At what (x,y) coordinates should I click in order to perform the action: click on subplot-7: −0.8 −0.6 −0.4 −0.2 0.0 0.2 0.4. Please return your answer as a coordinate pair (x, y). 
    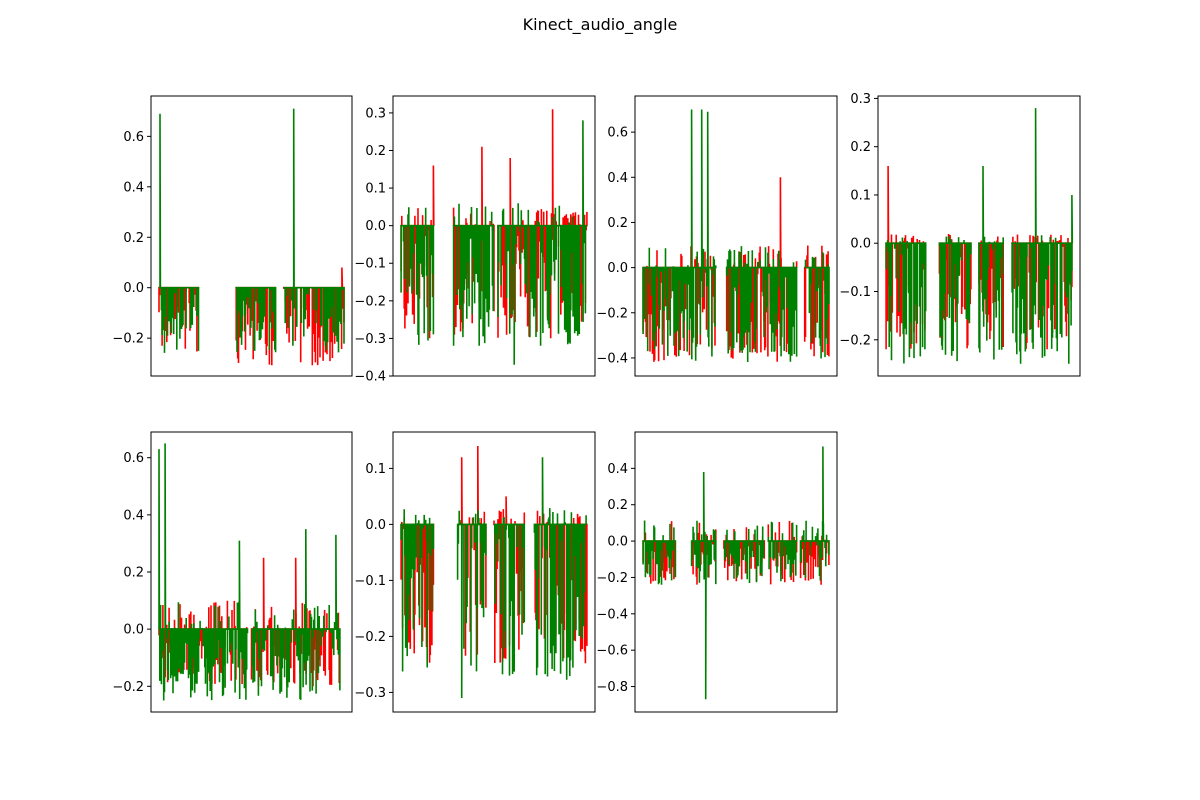
    Looking at the image, I should click on (717, 572).